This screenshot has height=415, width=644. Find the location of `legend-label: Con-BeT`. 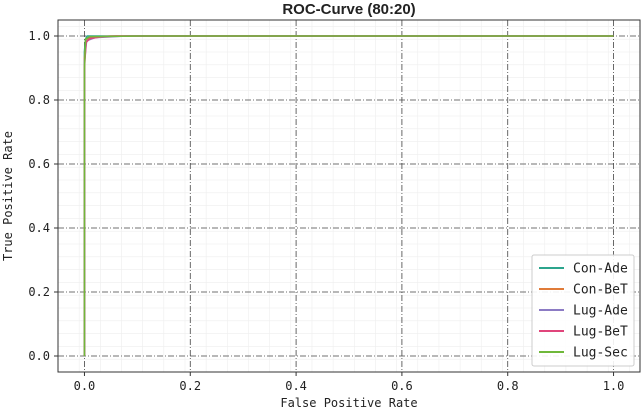

legend-label: Con-BeT is located at coordinates (600, 290).